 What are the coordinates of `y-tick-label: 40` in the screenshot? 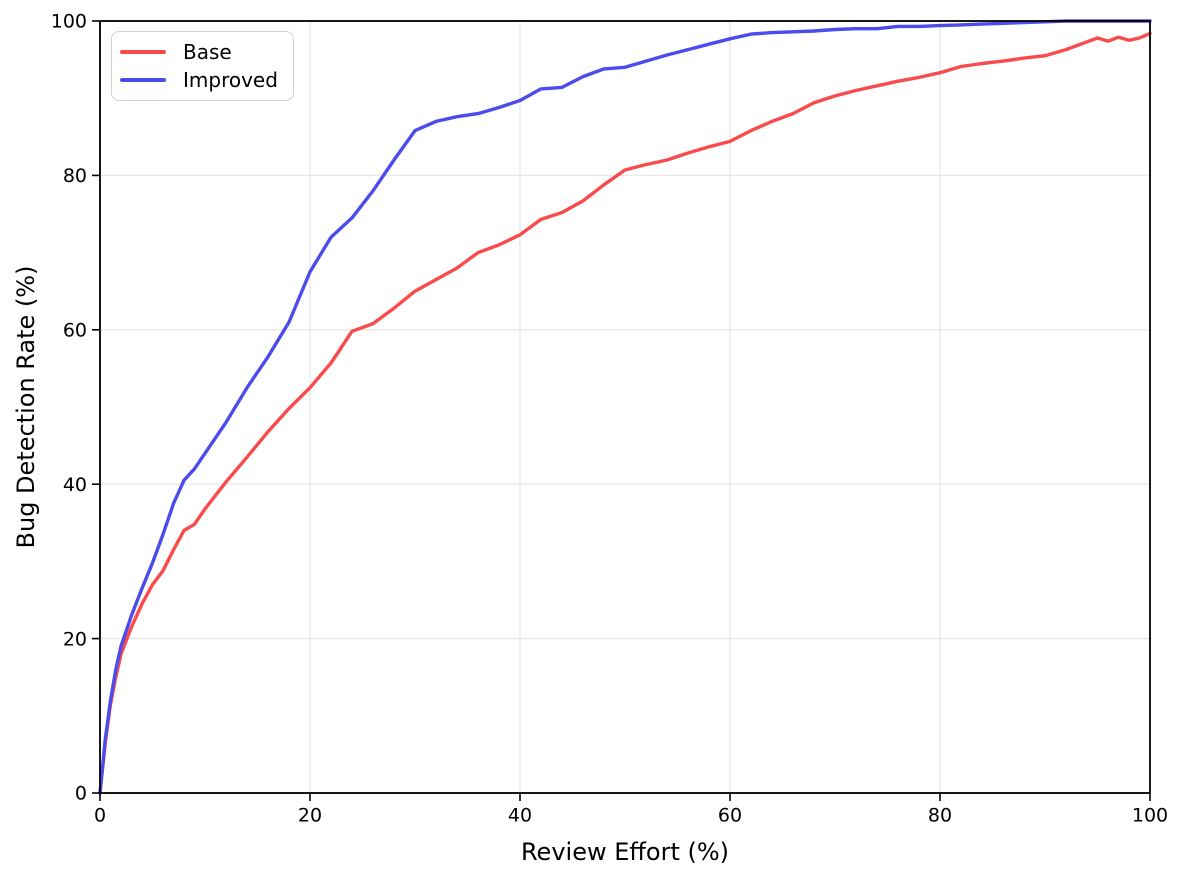 It's located at (75, 485).